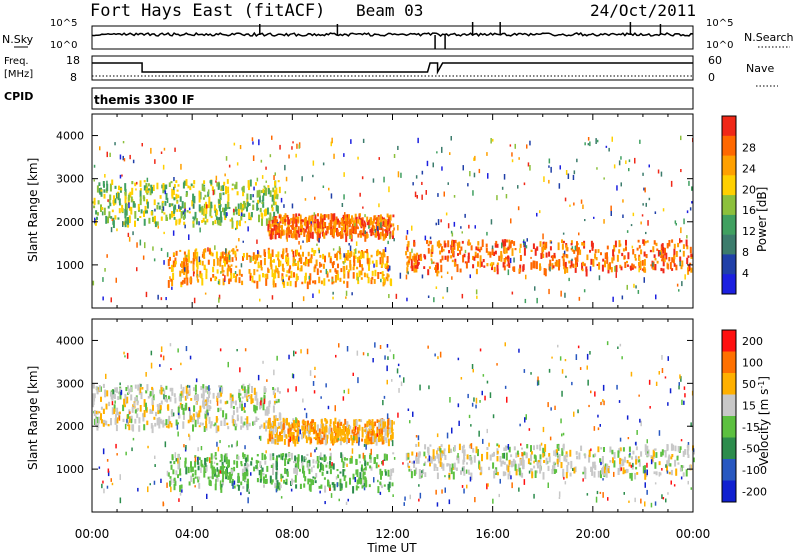 This screenshot has width=800, height=554. What do you see at coordinates (70, 426) in the screenshot?
I see `y-tick-label: 2000` at bounding box center [70, 426].